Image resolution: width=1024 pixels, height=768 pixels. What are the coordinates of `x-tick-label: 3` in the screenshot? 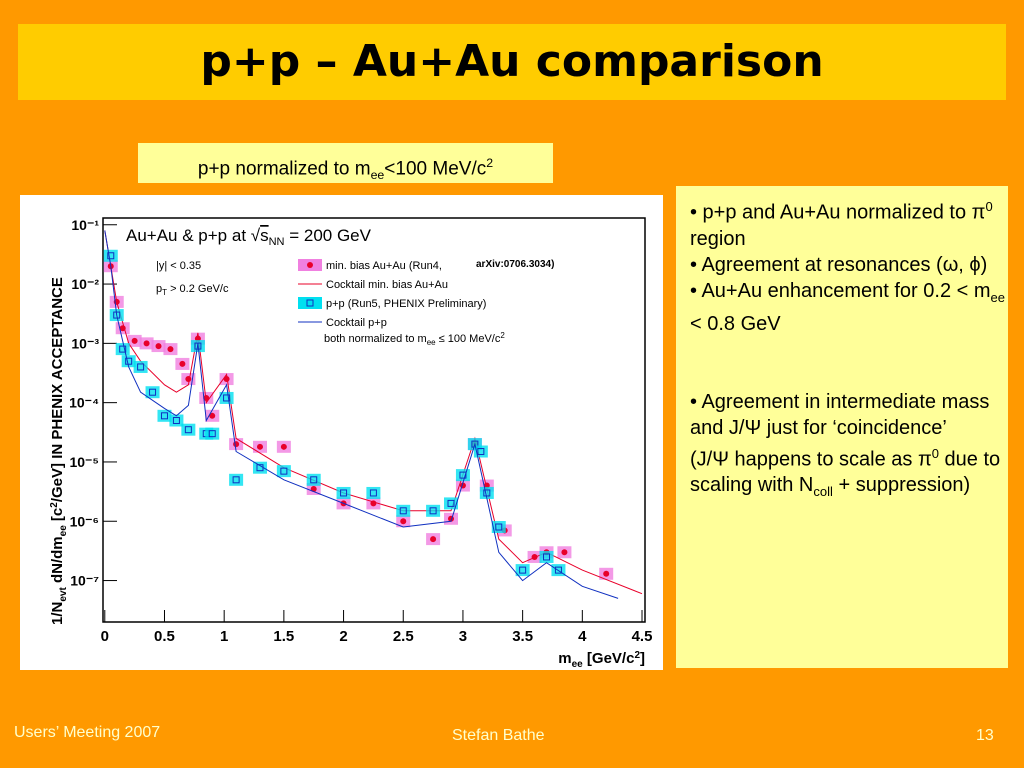 It's located at (463, 636).